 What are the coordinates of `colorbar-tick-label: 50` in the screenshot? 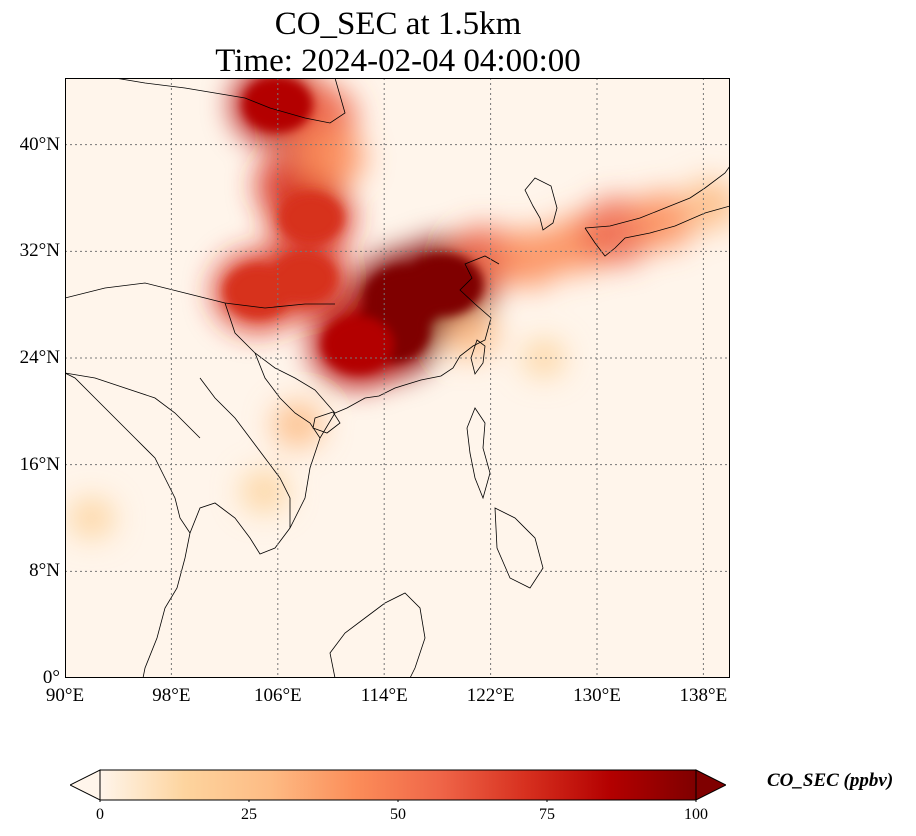 It's located at (398, 814).